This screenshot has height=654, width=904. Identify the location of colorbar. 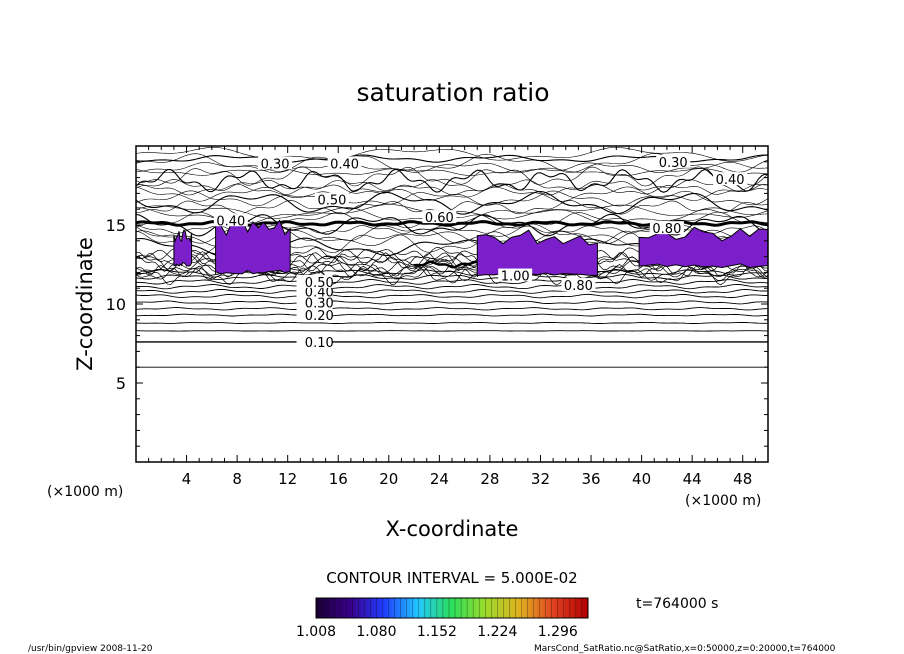
(452, 608).